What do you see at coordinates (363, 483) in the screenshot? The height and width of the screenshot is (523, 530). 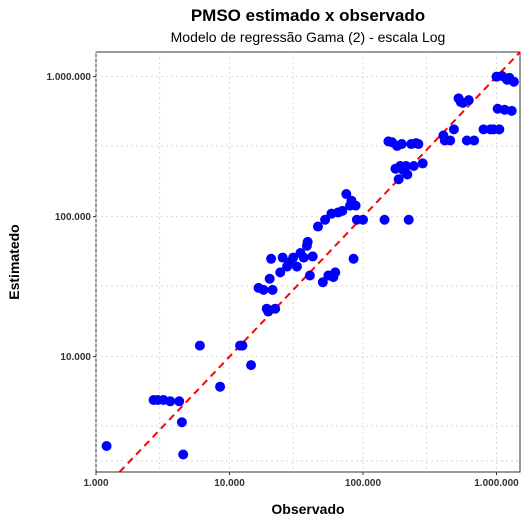 I see `x-tick-label: 100.000` at bounding box center [363, 483].